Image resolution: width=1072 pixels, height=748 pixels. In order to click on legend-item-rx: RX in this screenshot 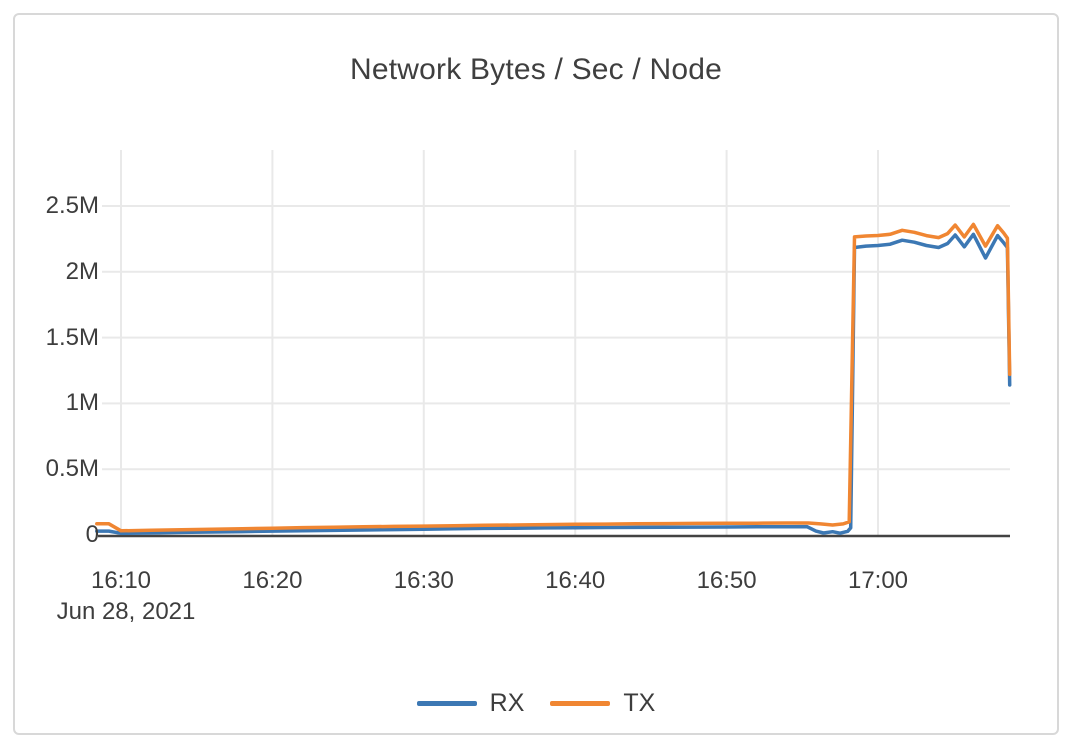, I will do `click(470, 703)`.